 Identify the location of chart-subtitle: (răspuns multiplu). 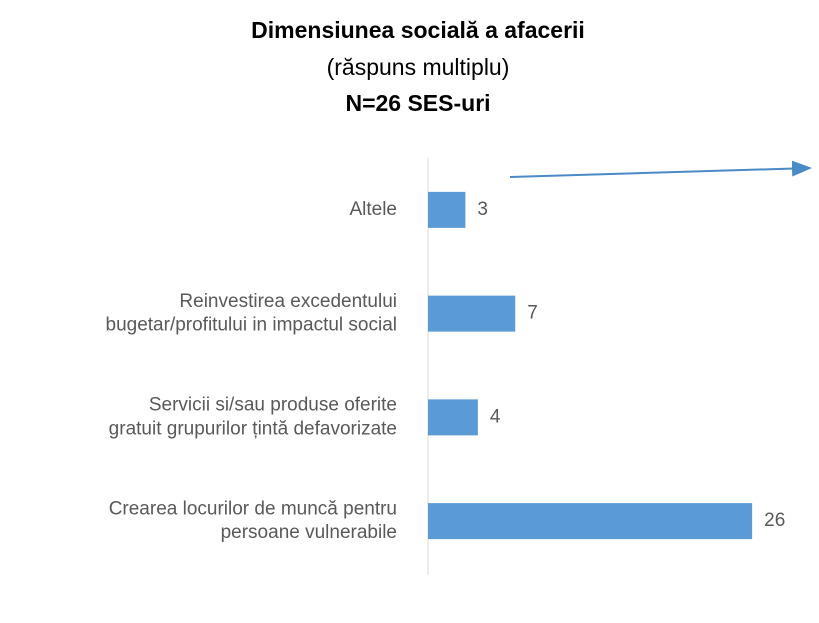
(418, 67).